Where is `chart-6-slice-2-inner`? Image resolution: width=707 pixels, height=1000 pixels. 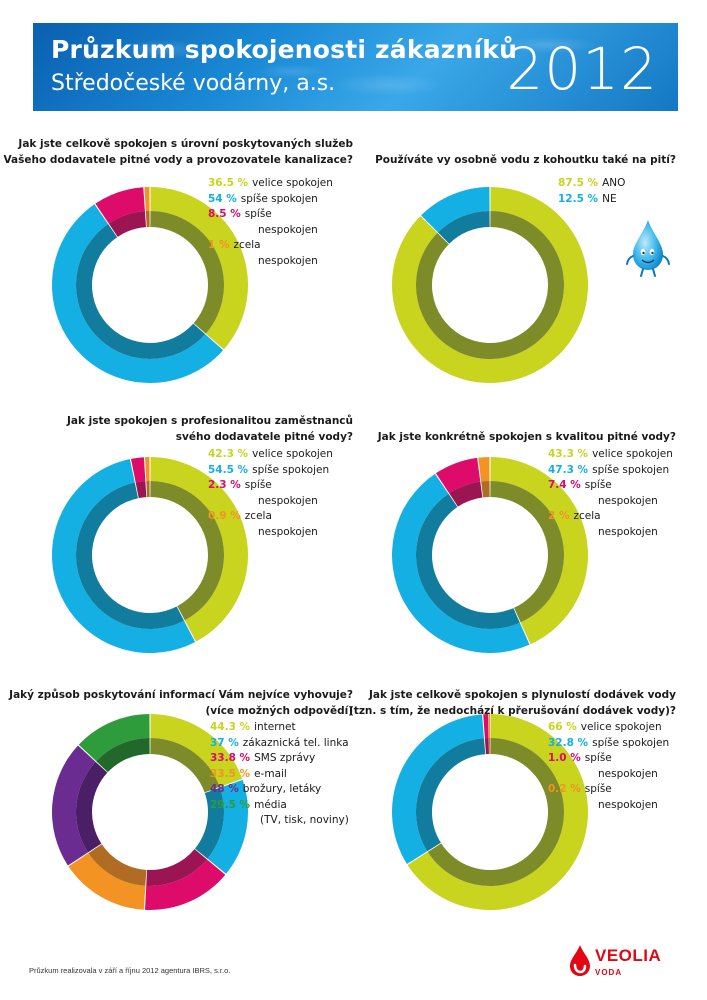 chart-6-slice-2-inner is located at coordinates (451, 795).